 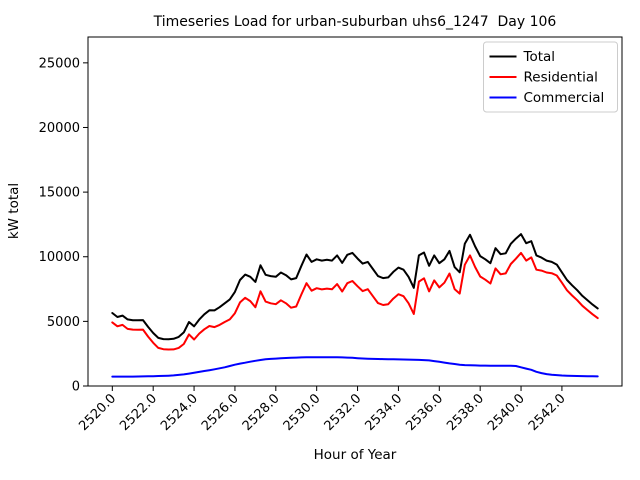 I want to click on y-tick-label: 20000, so click(x=59, y=128).